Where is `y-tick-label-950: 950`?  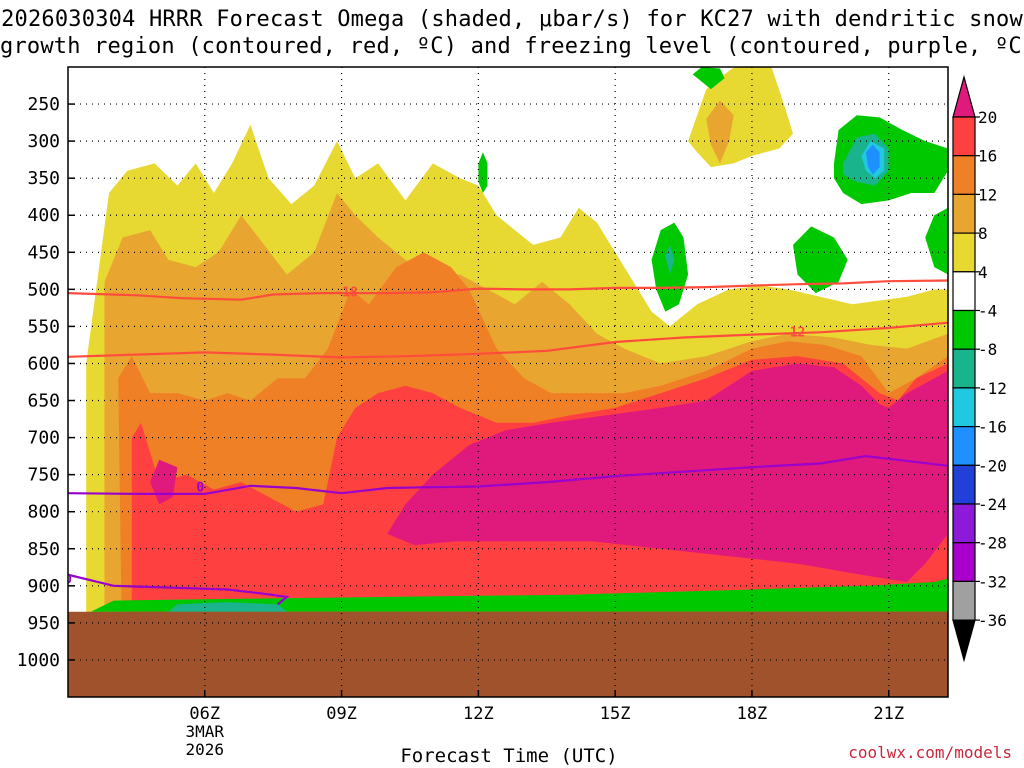 y-tick-label-950: 950 is located at coordinates (43, 623).